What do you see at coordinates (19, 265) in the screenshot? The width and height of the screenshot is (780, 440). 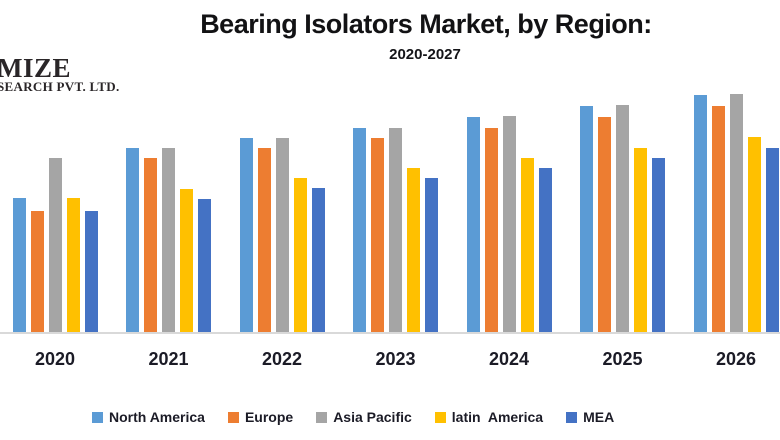 I see `bar-north-america-2020` at bounding box center [19, 265].